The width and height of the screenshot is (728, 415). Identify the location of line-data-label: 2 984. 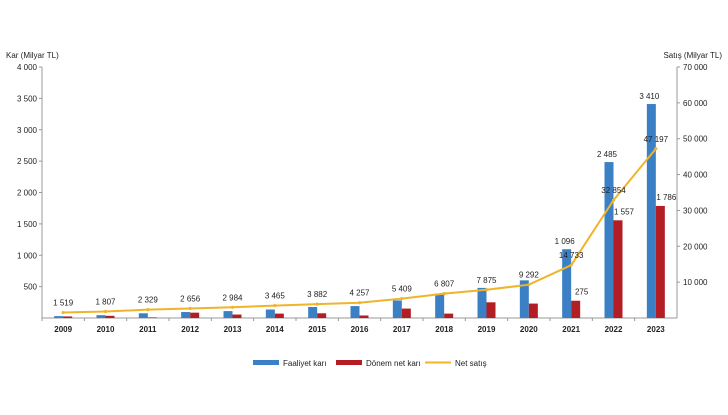
(232, 297).